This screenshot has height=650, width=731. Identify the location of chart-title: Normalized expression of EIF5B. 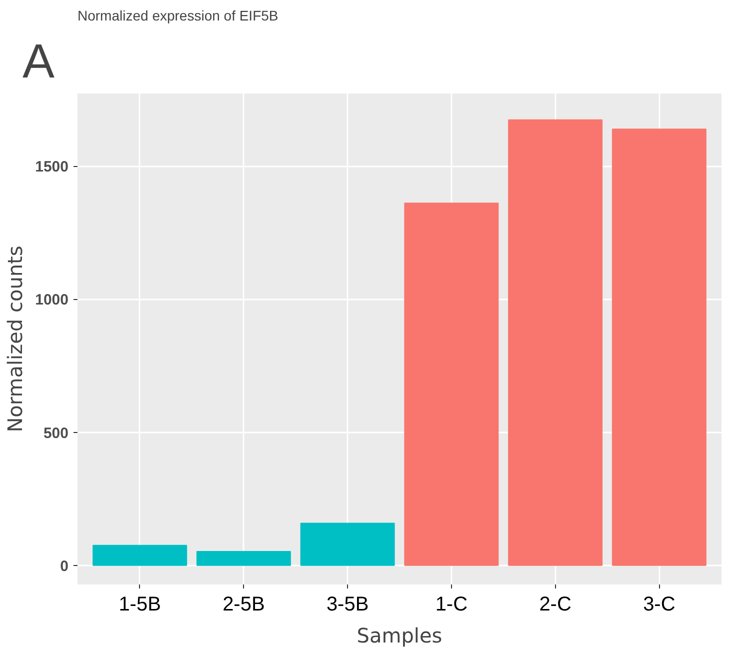
(178, 16).